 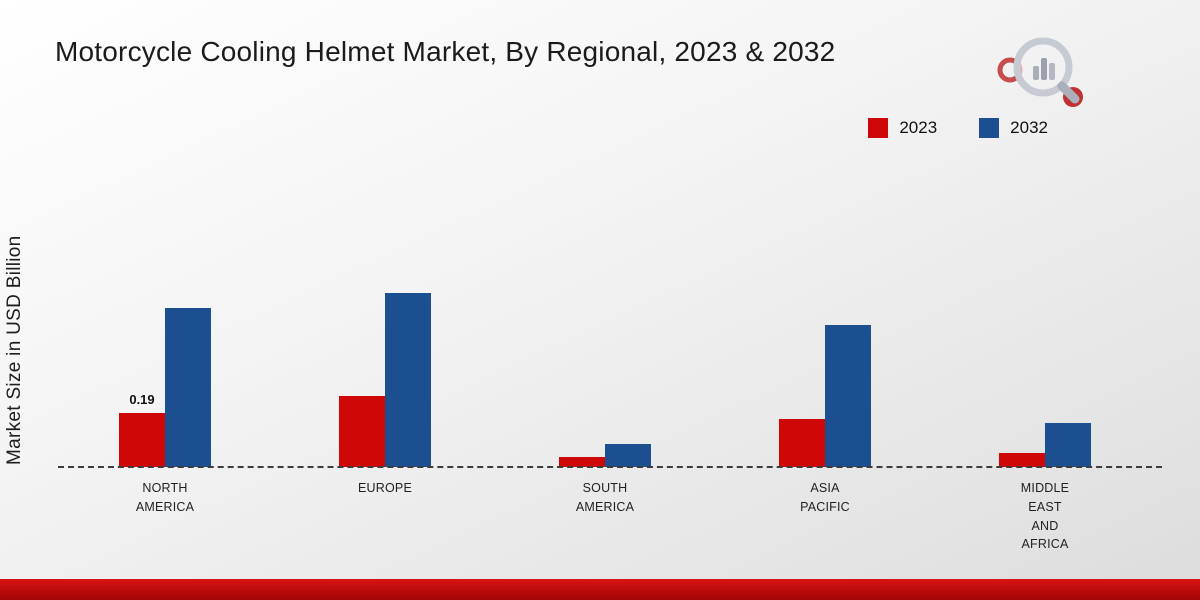 I want to click on bar-group: ASIA PACIFIC, so click(x=825, y=398).